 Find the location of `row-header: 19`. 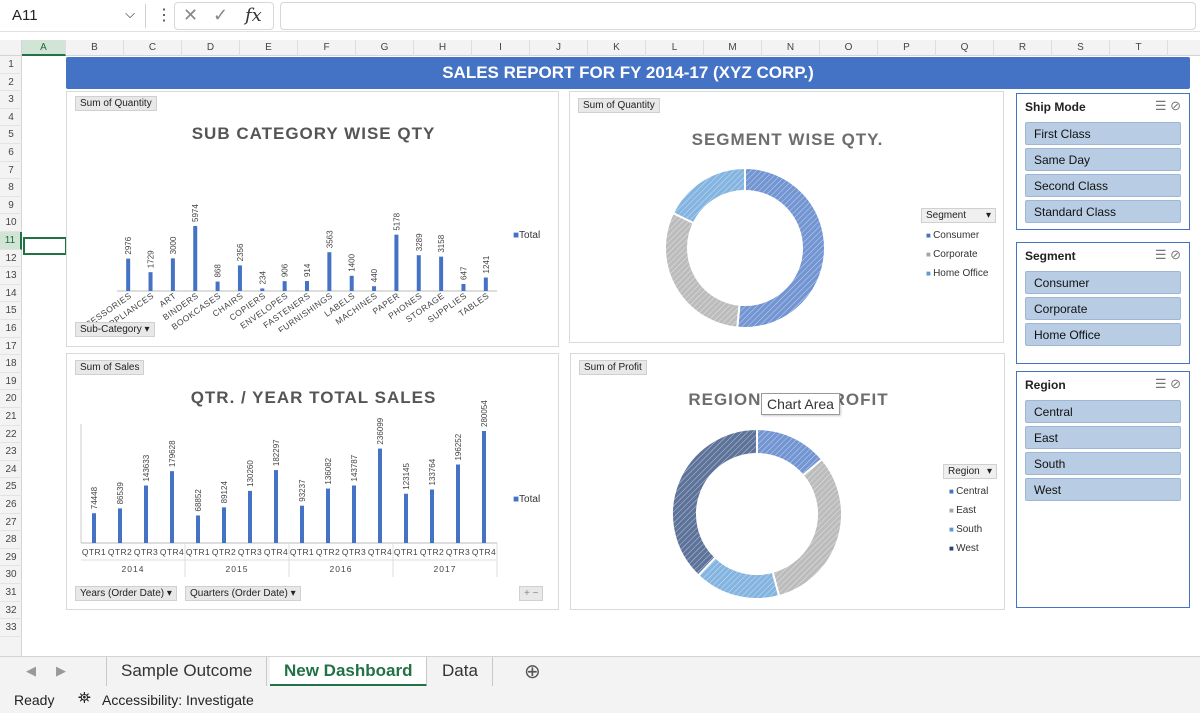

row-header: 19 is located at coordinates (11, 382).